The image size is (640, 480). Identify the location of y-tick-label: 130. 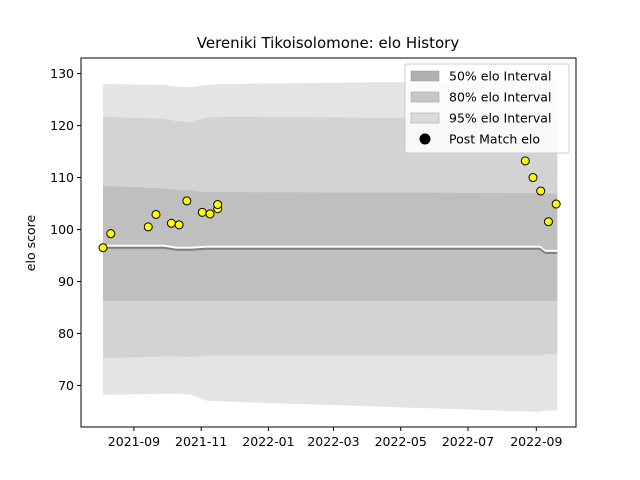
(62, 73).